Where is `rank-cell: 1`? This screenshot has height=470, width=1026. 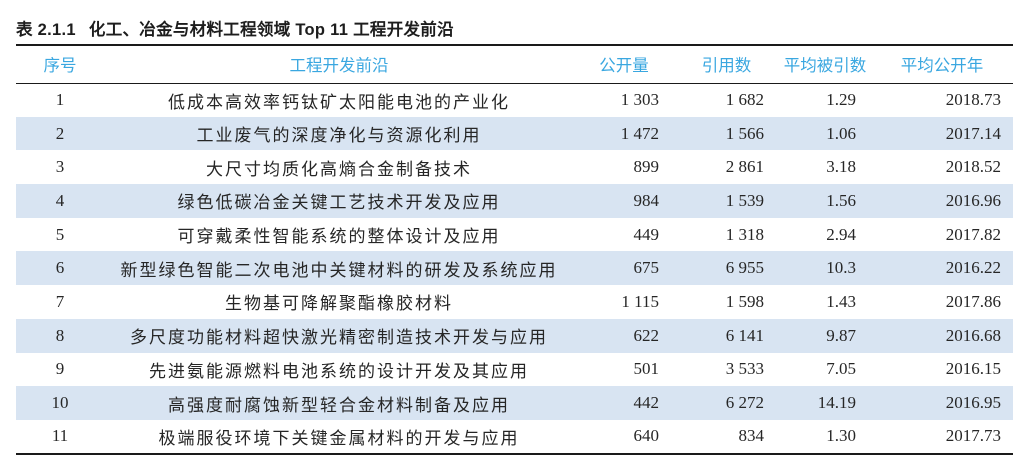
rank-cell: 1 is located at coordinates (60, 100).